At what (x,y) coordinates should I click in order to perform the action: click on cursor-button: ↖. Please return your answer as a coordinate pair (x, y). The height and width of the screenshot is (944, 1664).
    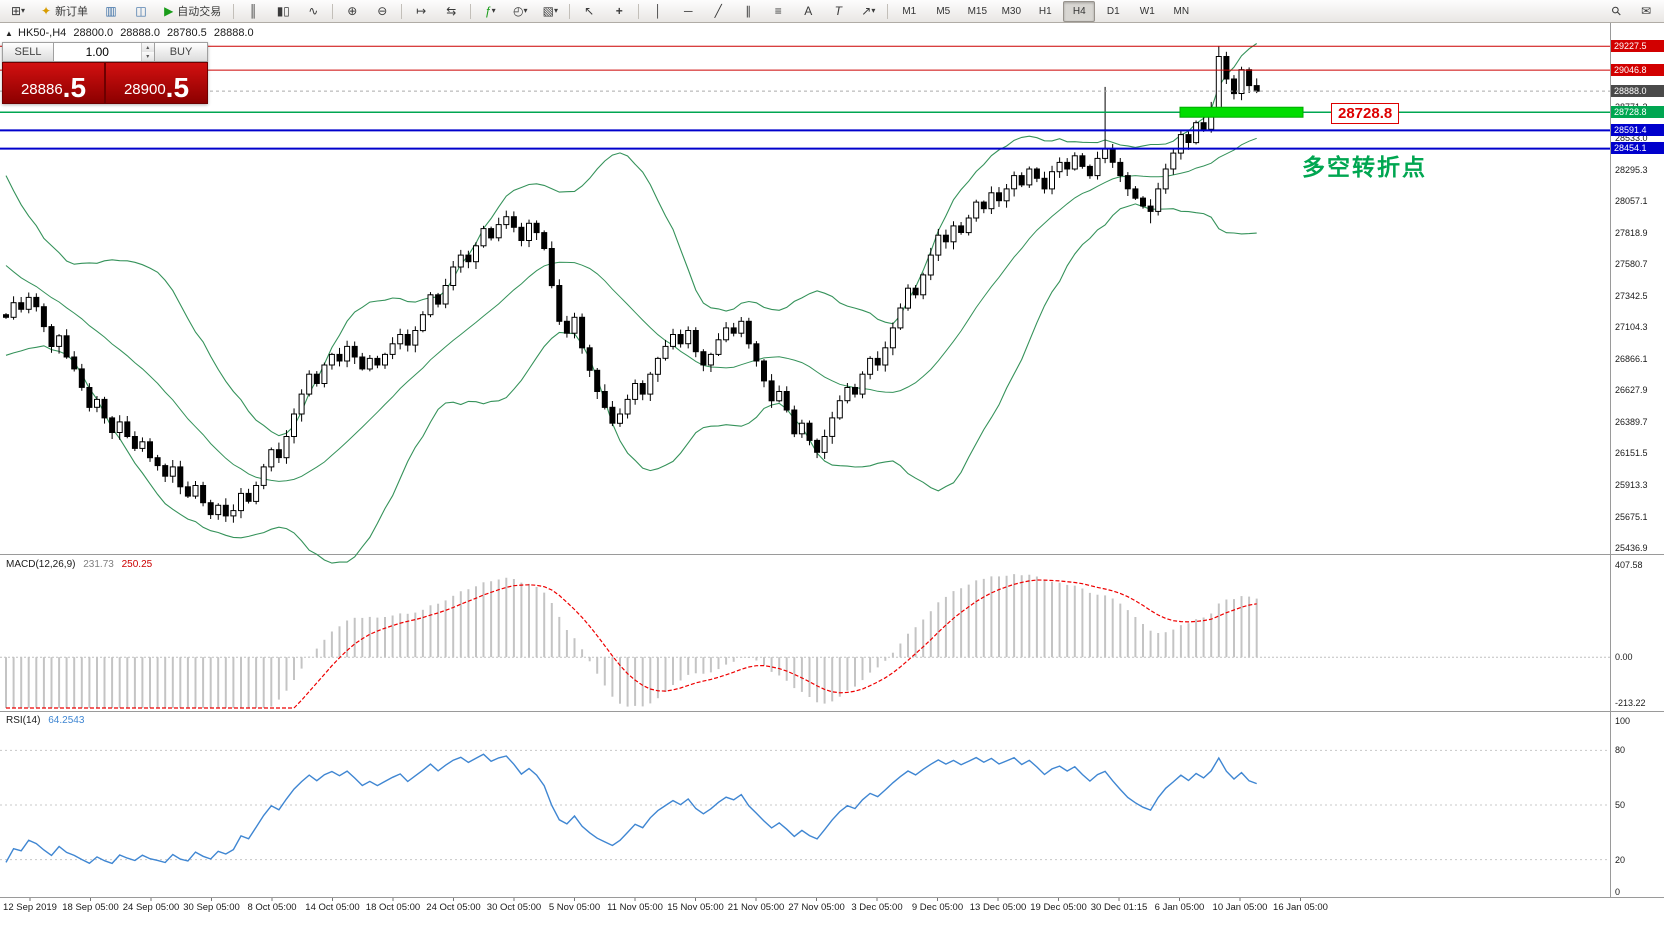
    Looking at the image, I should click on (589, 11).